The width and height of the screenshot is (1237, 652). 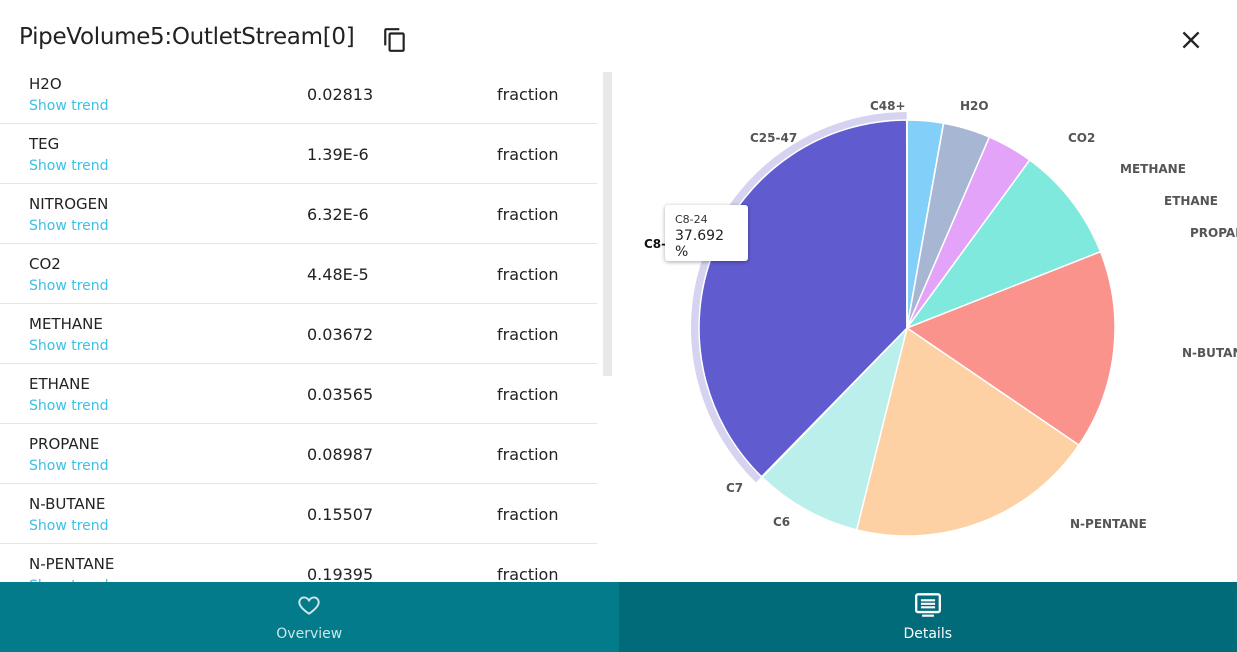 I want to click on table-row: CO2 Show trend 4.48E-5 fraction, so click(x=298, y=274).